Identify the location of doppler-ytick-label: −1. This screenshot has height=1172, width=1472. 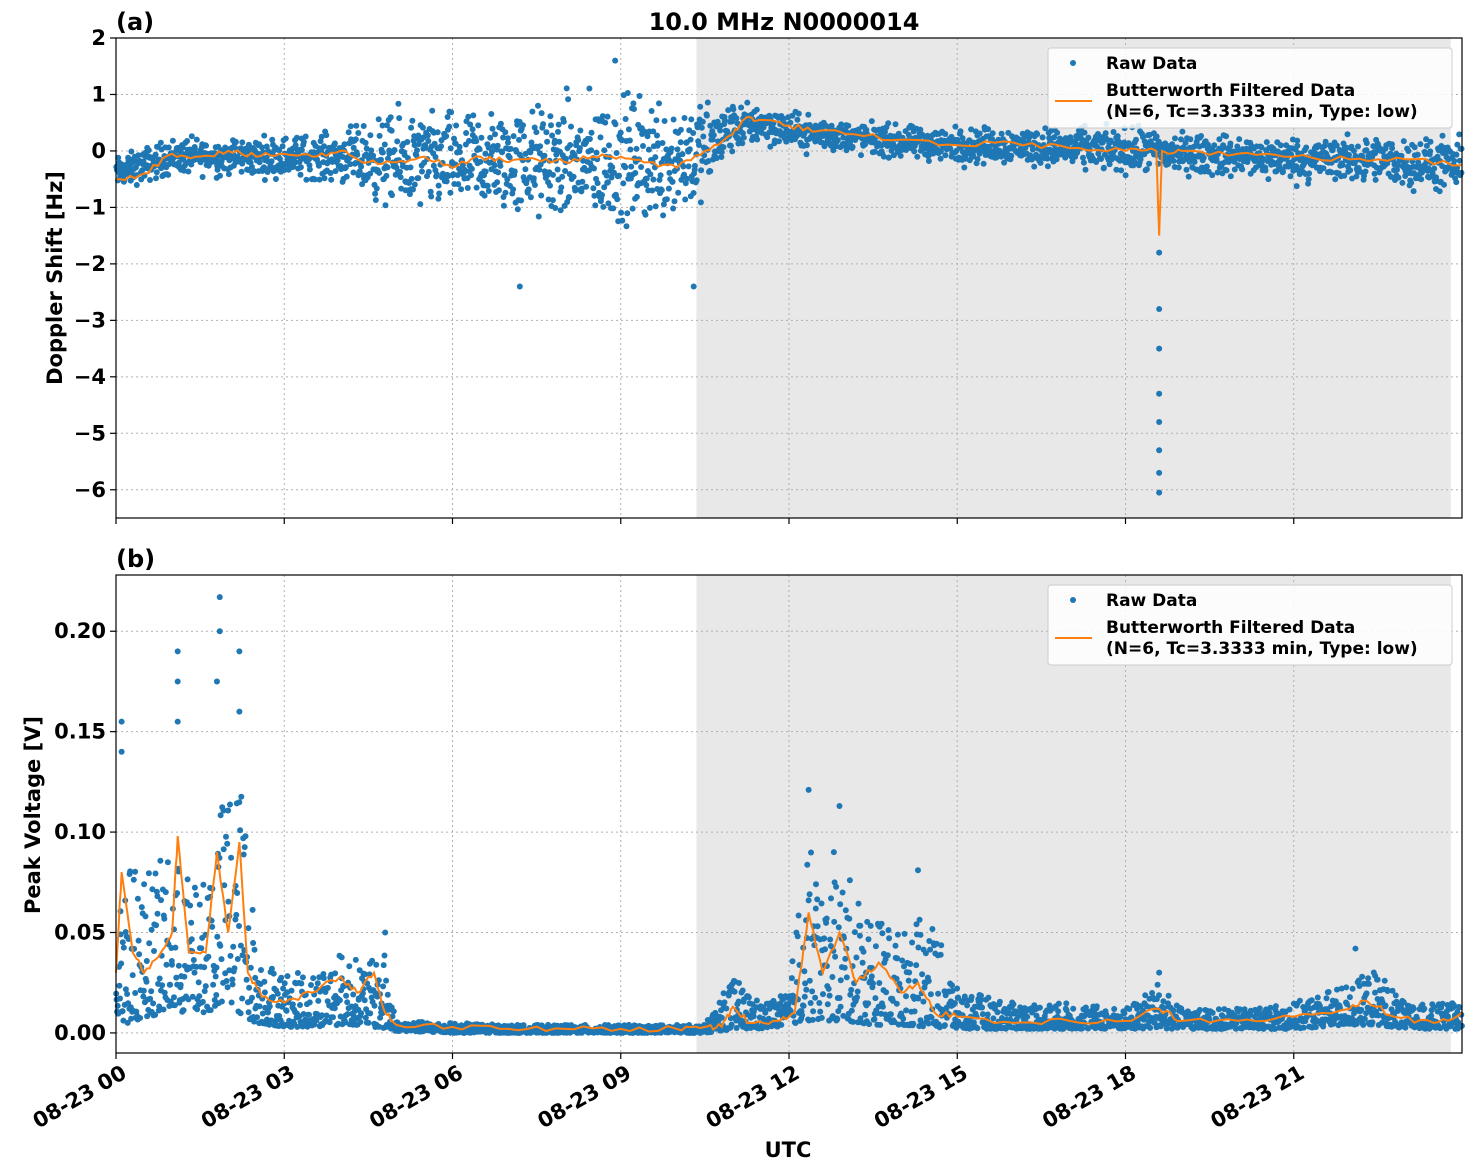
(90, 207).